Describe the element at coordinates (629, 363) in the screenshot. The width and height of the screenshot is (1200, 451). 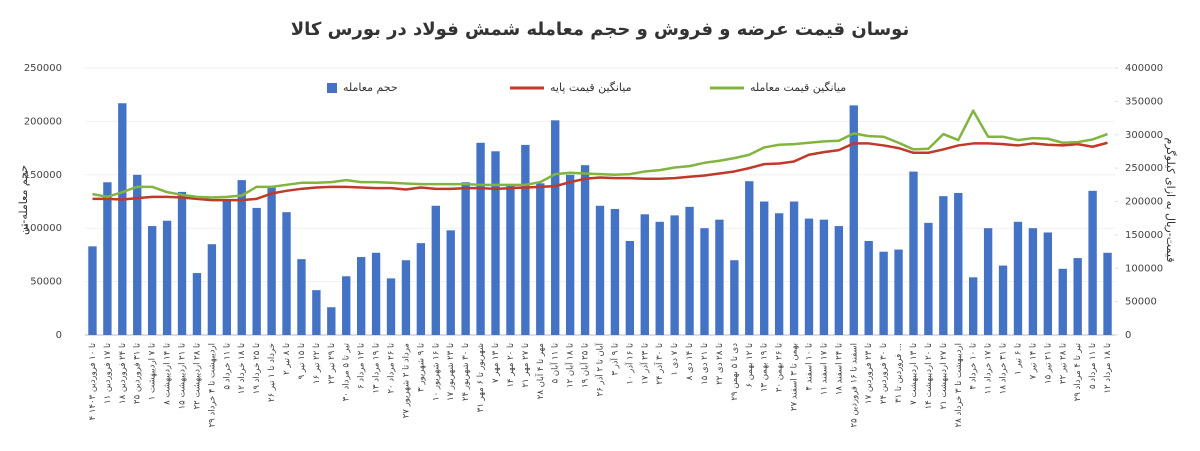
I see `x-tick-label: ۱۰ تا ۱۶ آذر` at that location.